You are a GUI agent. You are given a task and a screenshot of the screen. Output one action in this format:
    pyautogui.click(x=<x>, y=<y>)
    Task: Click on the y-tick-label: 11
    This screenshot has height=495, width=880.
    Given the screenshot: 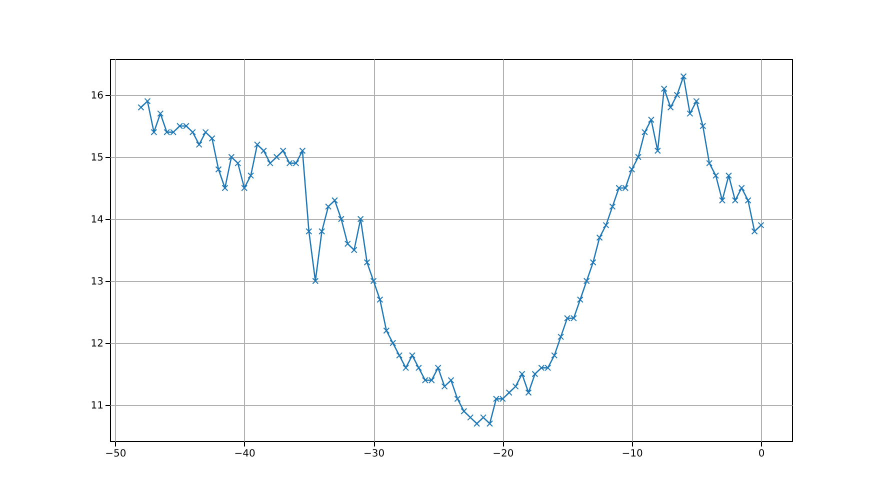 What is the action you would take?
    pyautogui.click(x=97, y=406)
    